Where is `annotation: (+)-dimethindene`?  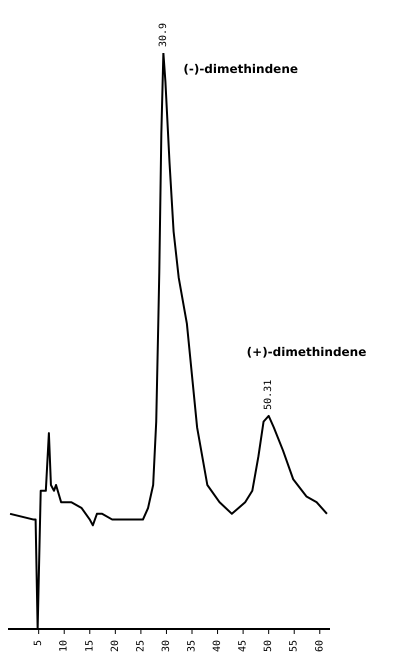
annotation: (+)-dimethindene is located at coordinates (306, 351).